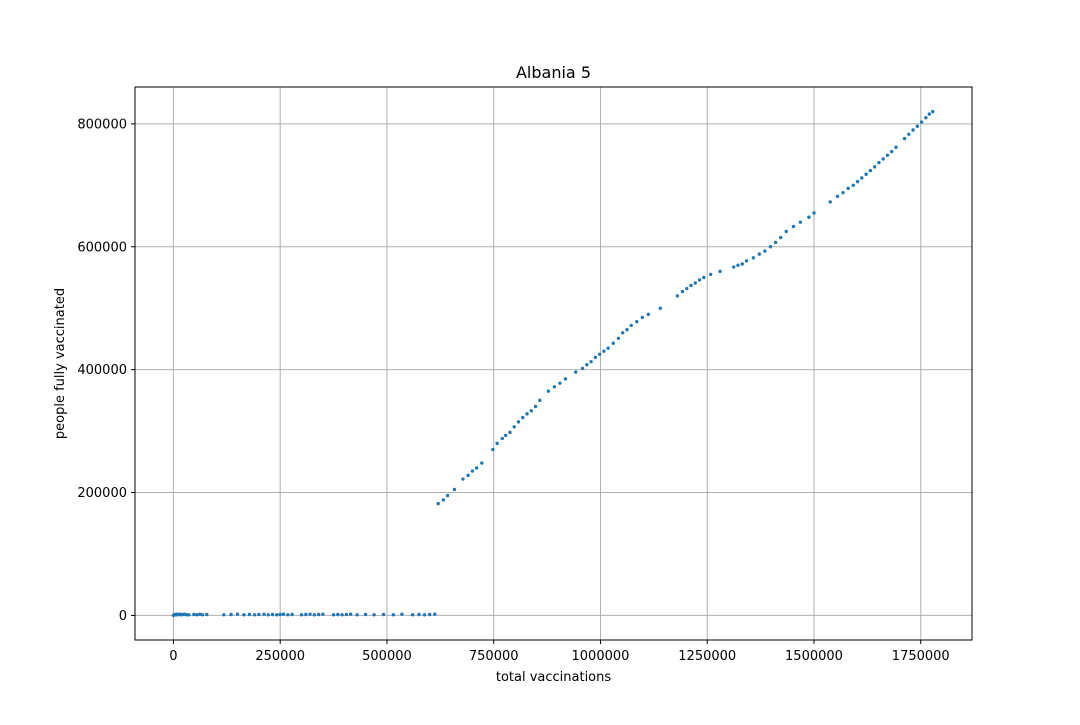 The height and width of the screenshot is (725, 1080). Describe the element at coordinates (814, 656) in the screenshot. I see `x-tick-label: 1500000` at that location.